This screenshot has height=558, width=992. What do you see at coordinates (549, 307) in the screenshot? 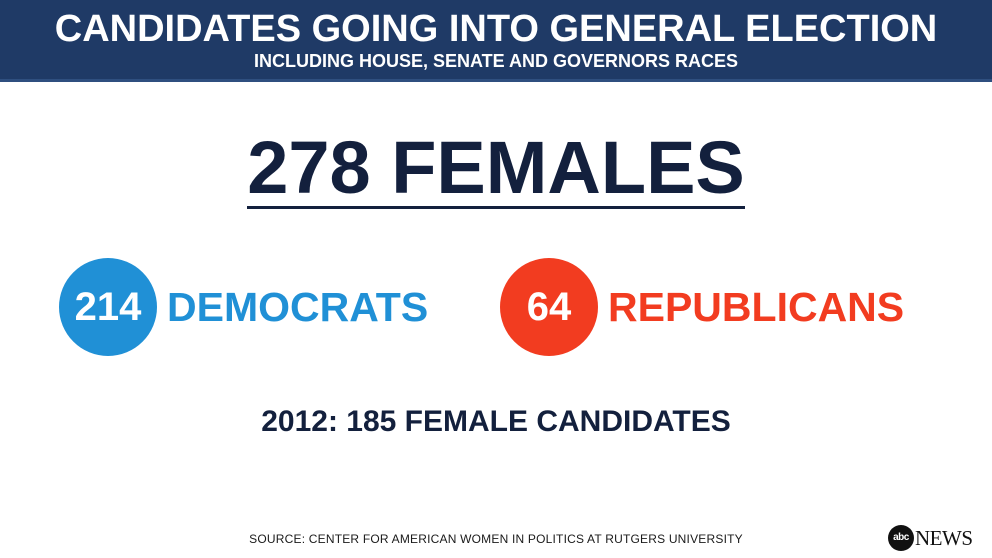
I see `republicans-count-circle: 64` at bounding box center [549, 307].